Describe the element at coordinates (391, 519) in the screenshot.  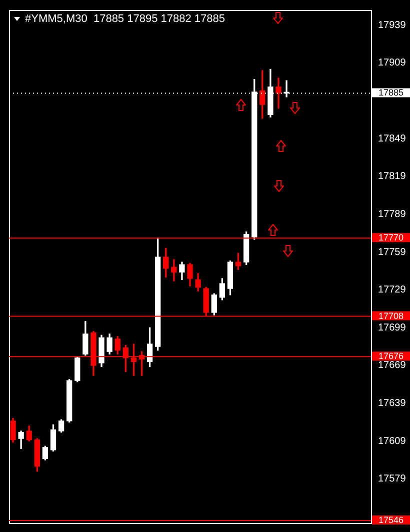
I see `ref-line-label: 17546` at that location.